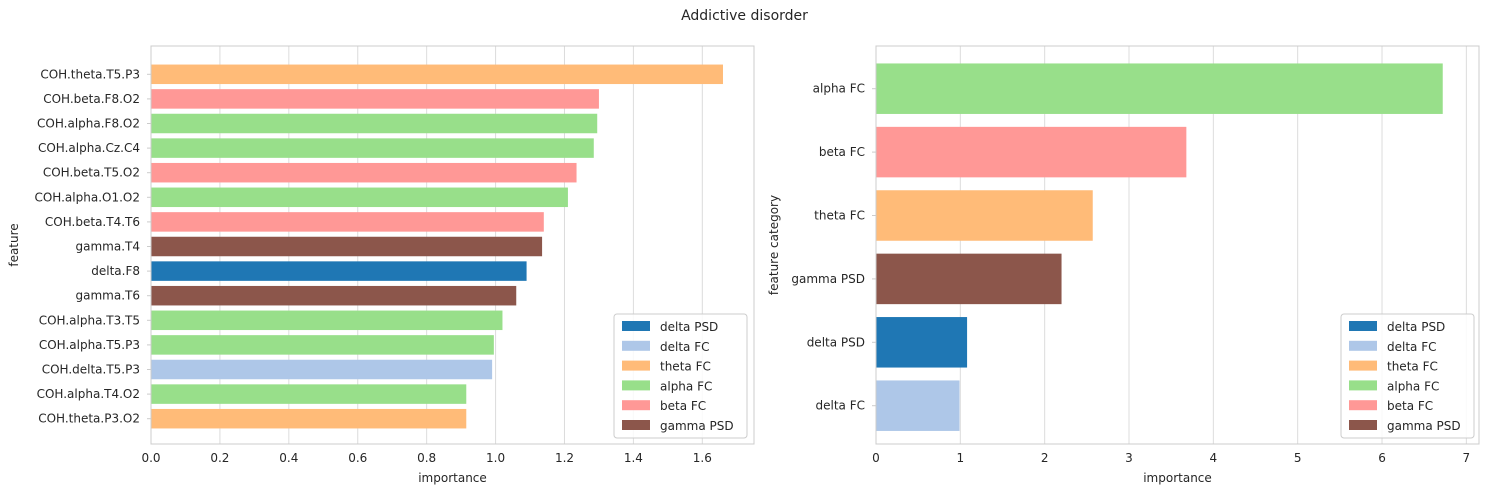 Image resolution: width=1489 pixels, height=495 pixels. Describe the element at coordinates (14, 244) in the screenshot. I see `y-axis-label: feature` at that location.